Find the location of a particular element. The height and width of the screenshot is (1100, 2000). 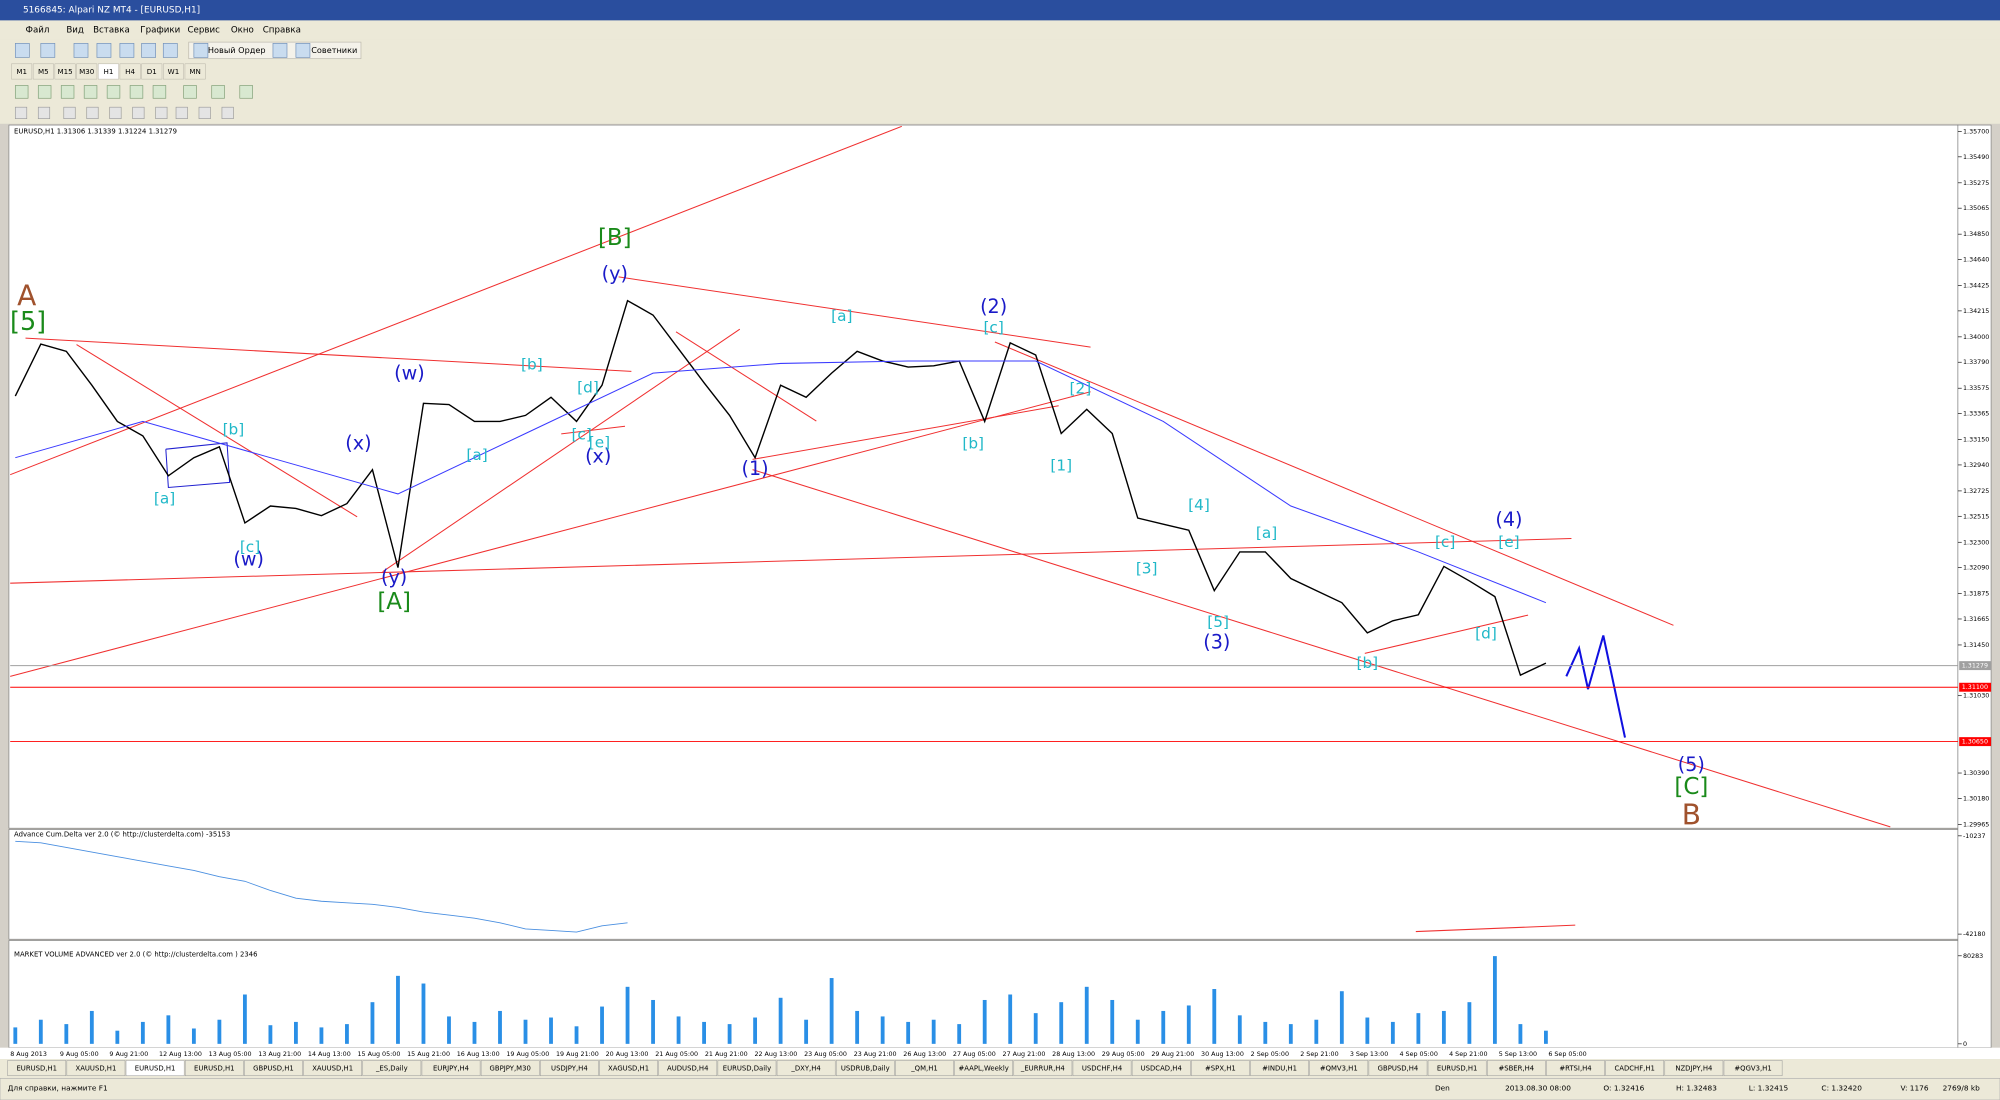

menu-item: Справка is located at coordinates (282, 30).